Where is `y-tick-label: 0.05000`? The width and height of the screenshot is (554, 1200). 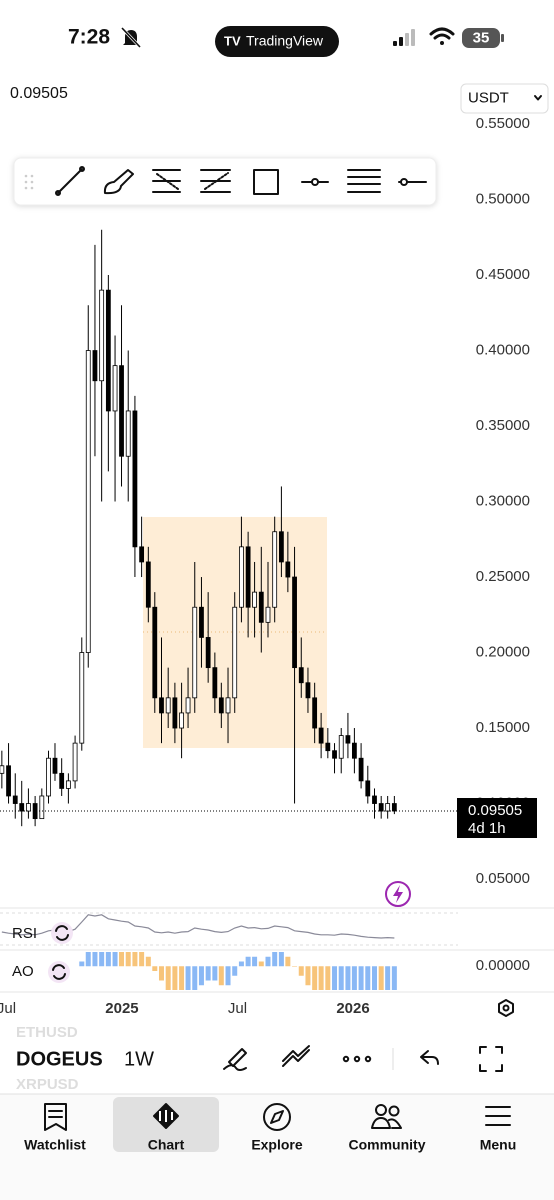 y-tick-label: 0.05000 is located at coordinates (503, 878).